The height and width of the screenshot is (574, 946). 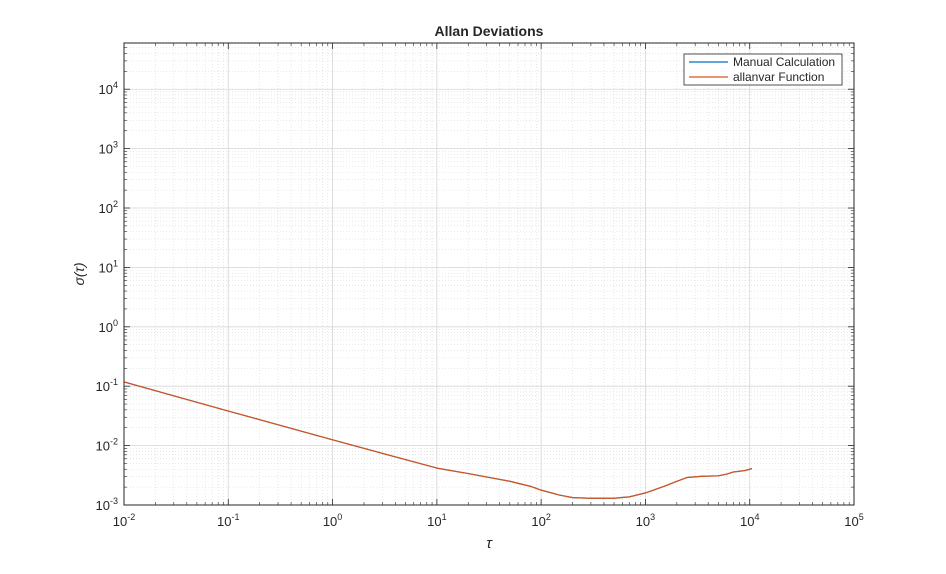 What do you see at coordinates (79, 273) in the screenshot?
I see `y-axis-label: σ(τ)` at bounding box center [79, 273].